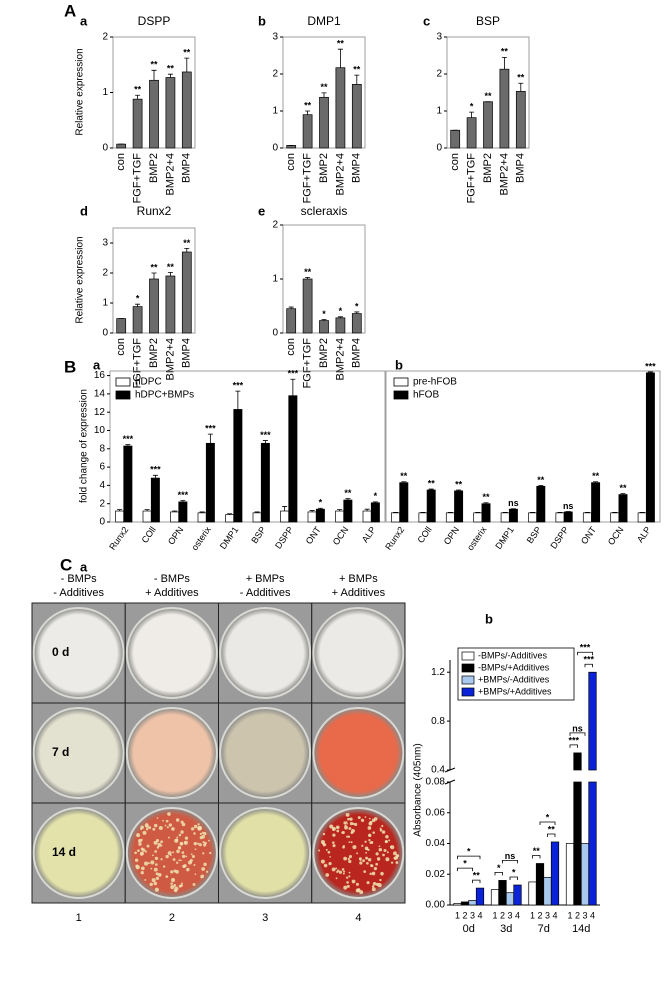 Image resolution: width=666 pixels, height=991 pixels. What do you see at coordinates (584, 915) in the screenshot?
I see `bar-number-label: 3` at bounding box center [584, 915].